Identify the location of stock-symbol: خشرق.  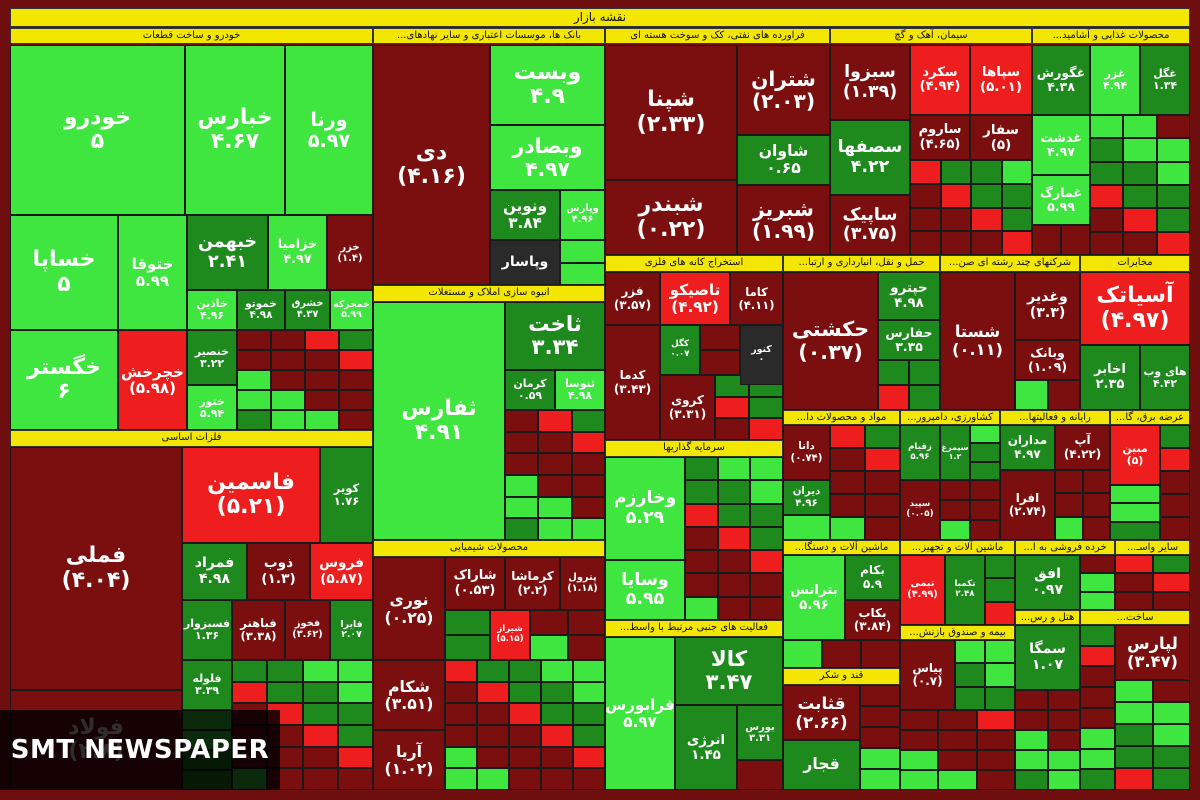
(307, 304).